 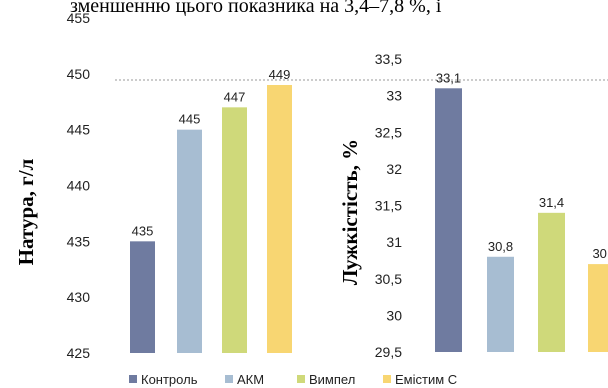 What do you see at coordinates (79, 130) in the screenshot?
I see `left-chart-ytick: 445` at bounding box center [79, 130].